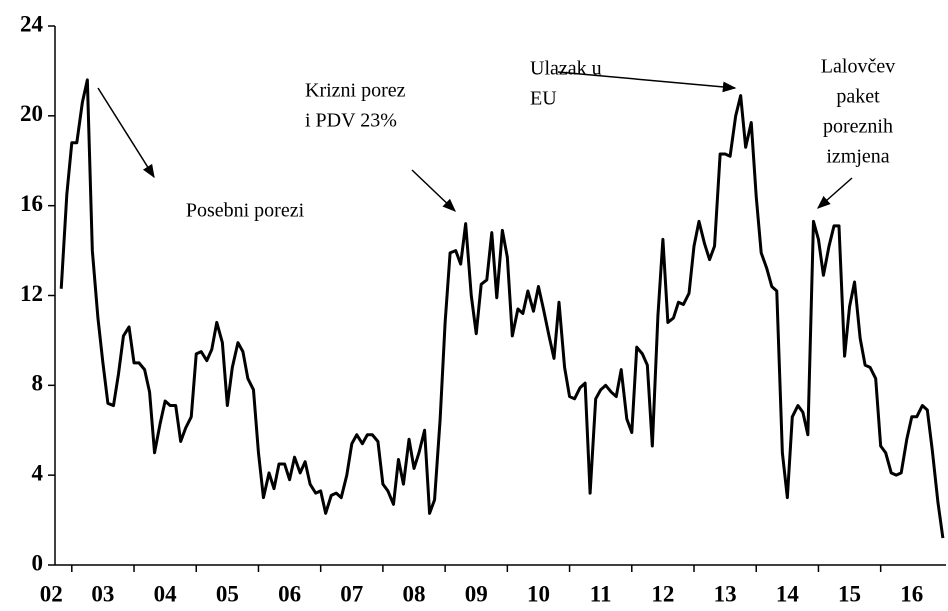 Image resolution: width=948 pixels, height=611 pixels. I want to click on annotation: i PDV 23%, so click(351, 121).